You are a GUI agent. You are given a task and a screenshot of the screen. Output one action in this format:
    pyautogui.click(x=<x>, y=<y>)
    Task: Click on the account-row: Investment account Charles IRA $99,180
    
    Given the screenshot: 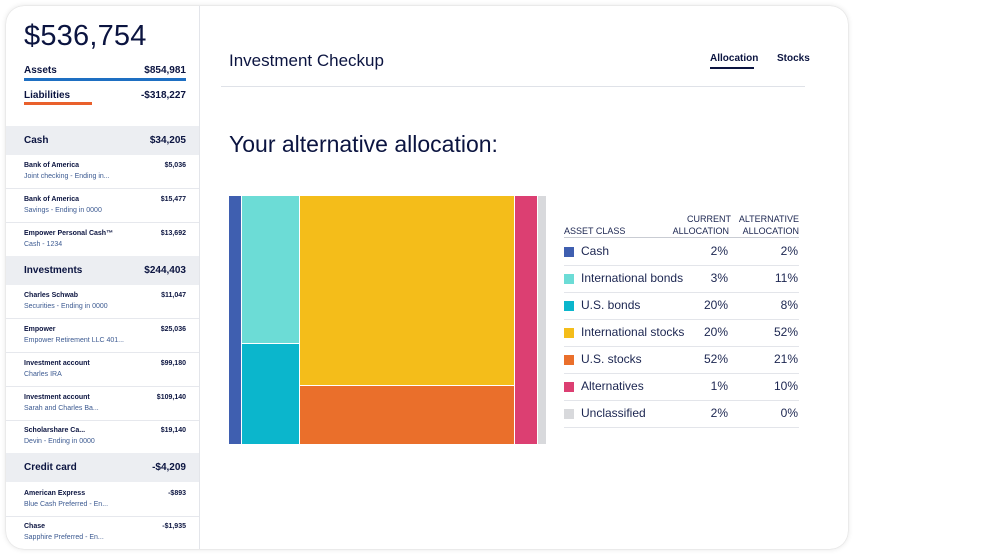 What is the action you would take?
    pyautogui.click(x=102, y=370)
    